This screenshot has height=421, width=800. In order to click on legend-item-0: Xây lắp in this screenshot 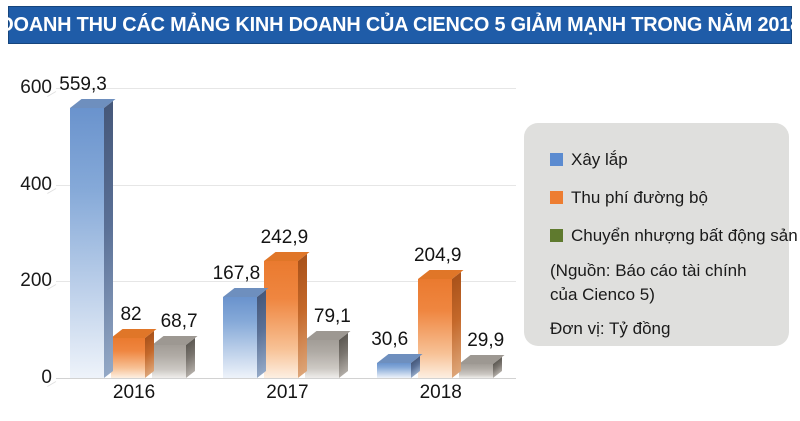, I will do `click(669, 159)`.